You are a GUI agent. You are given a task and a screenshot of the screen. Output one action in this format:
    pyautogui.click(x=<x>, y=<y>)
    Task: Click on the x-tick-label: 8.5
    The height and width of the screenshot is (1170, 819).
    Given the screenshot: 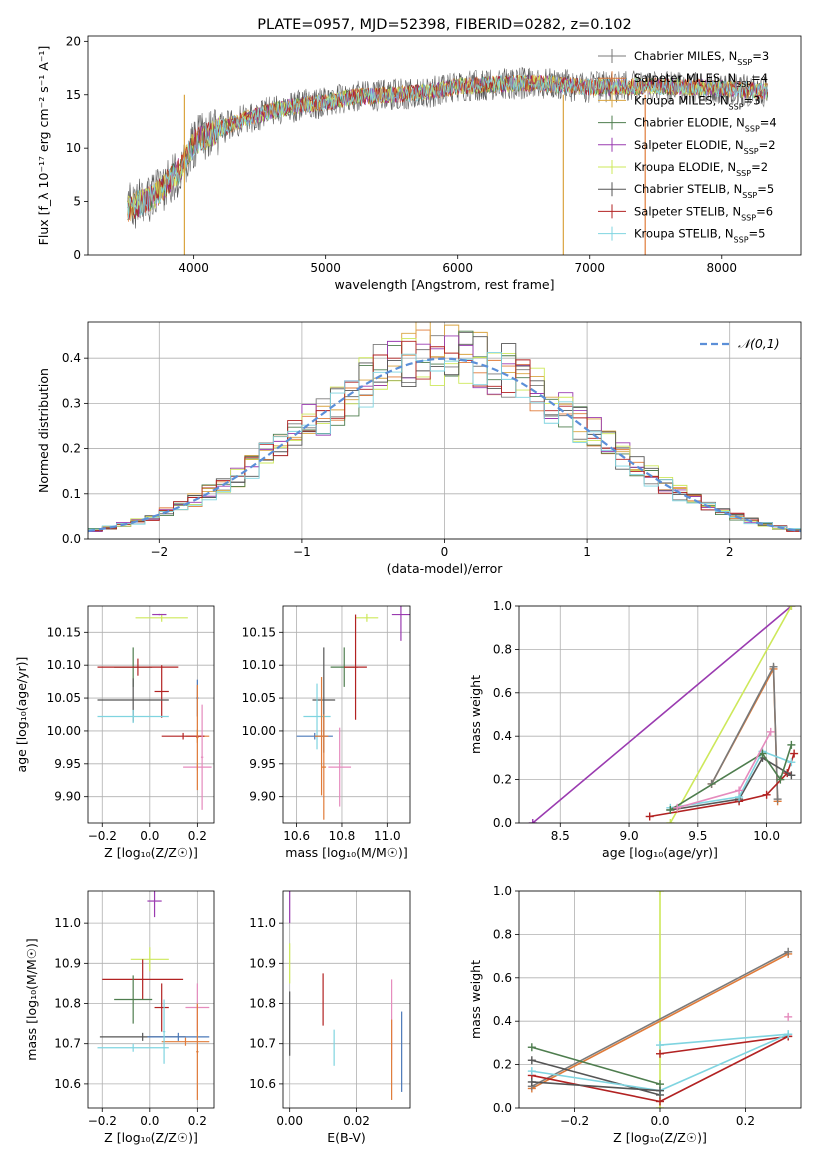 What is the action you would take?
    pyautogui.click(x=560, y=836)
    